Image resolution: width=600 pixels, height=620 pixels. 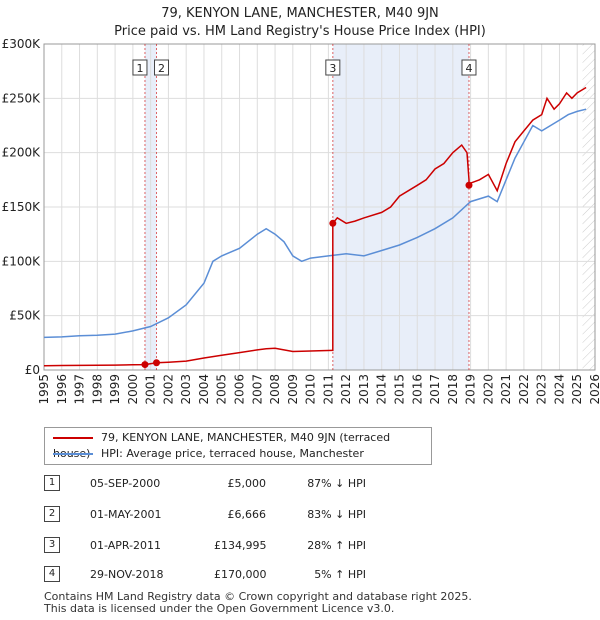 I want to click on x-tick-label: 2006, so click(x=240, y=389).